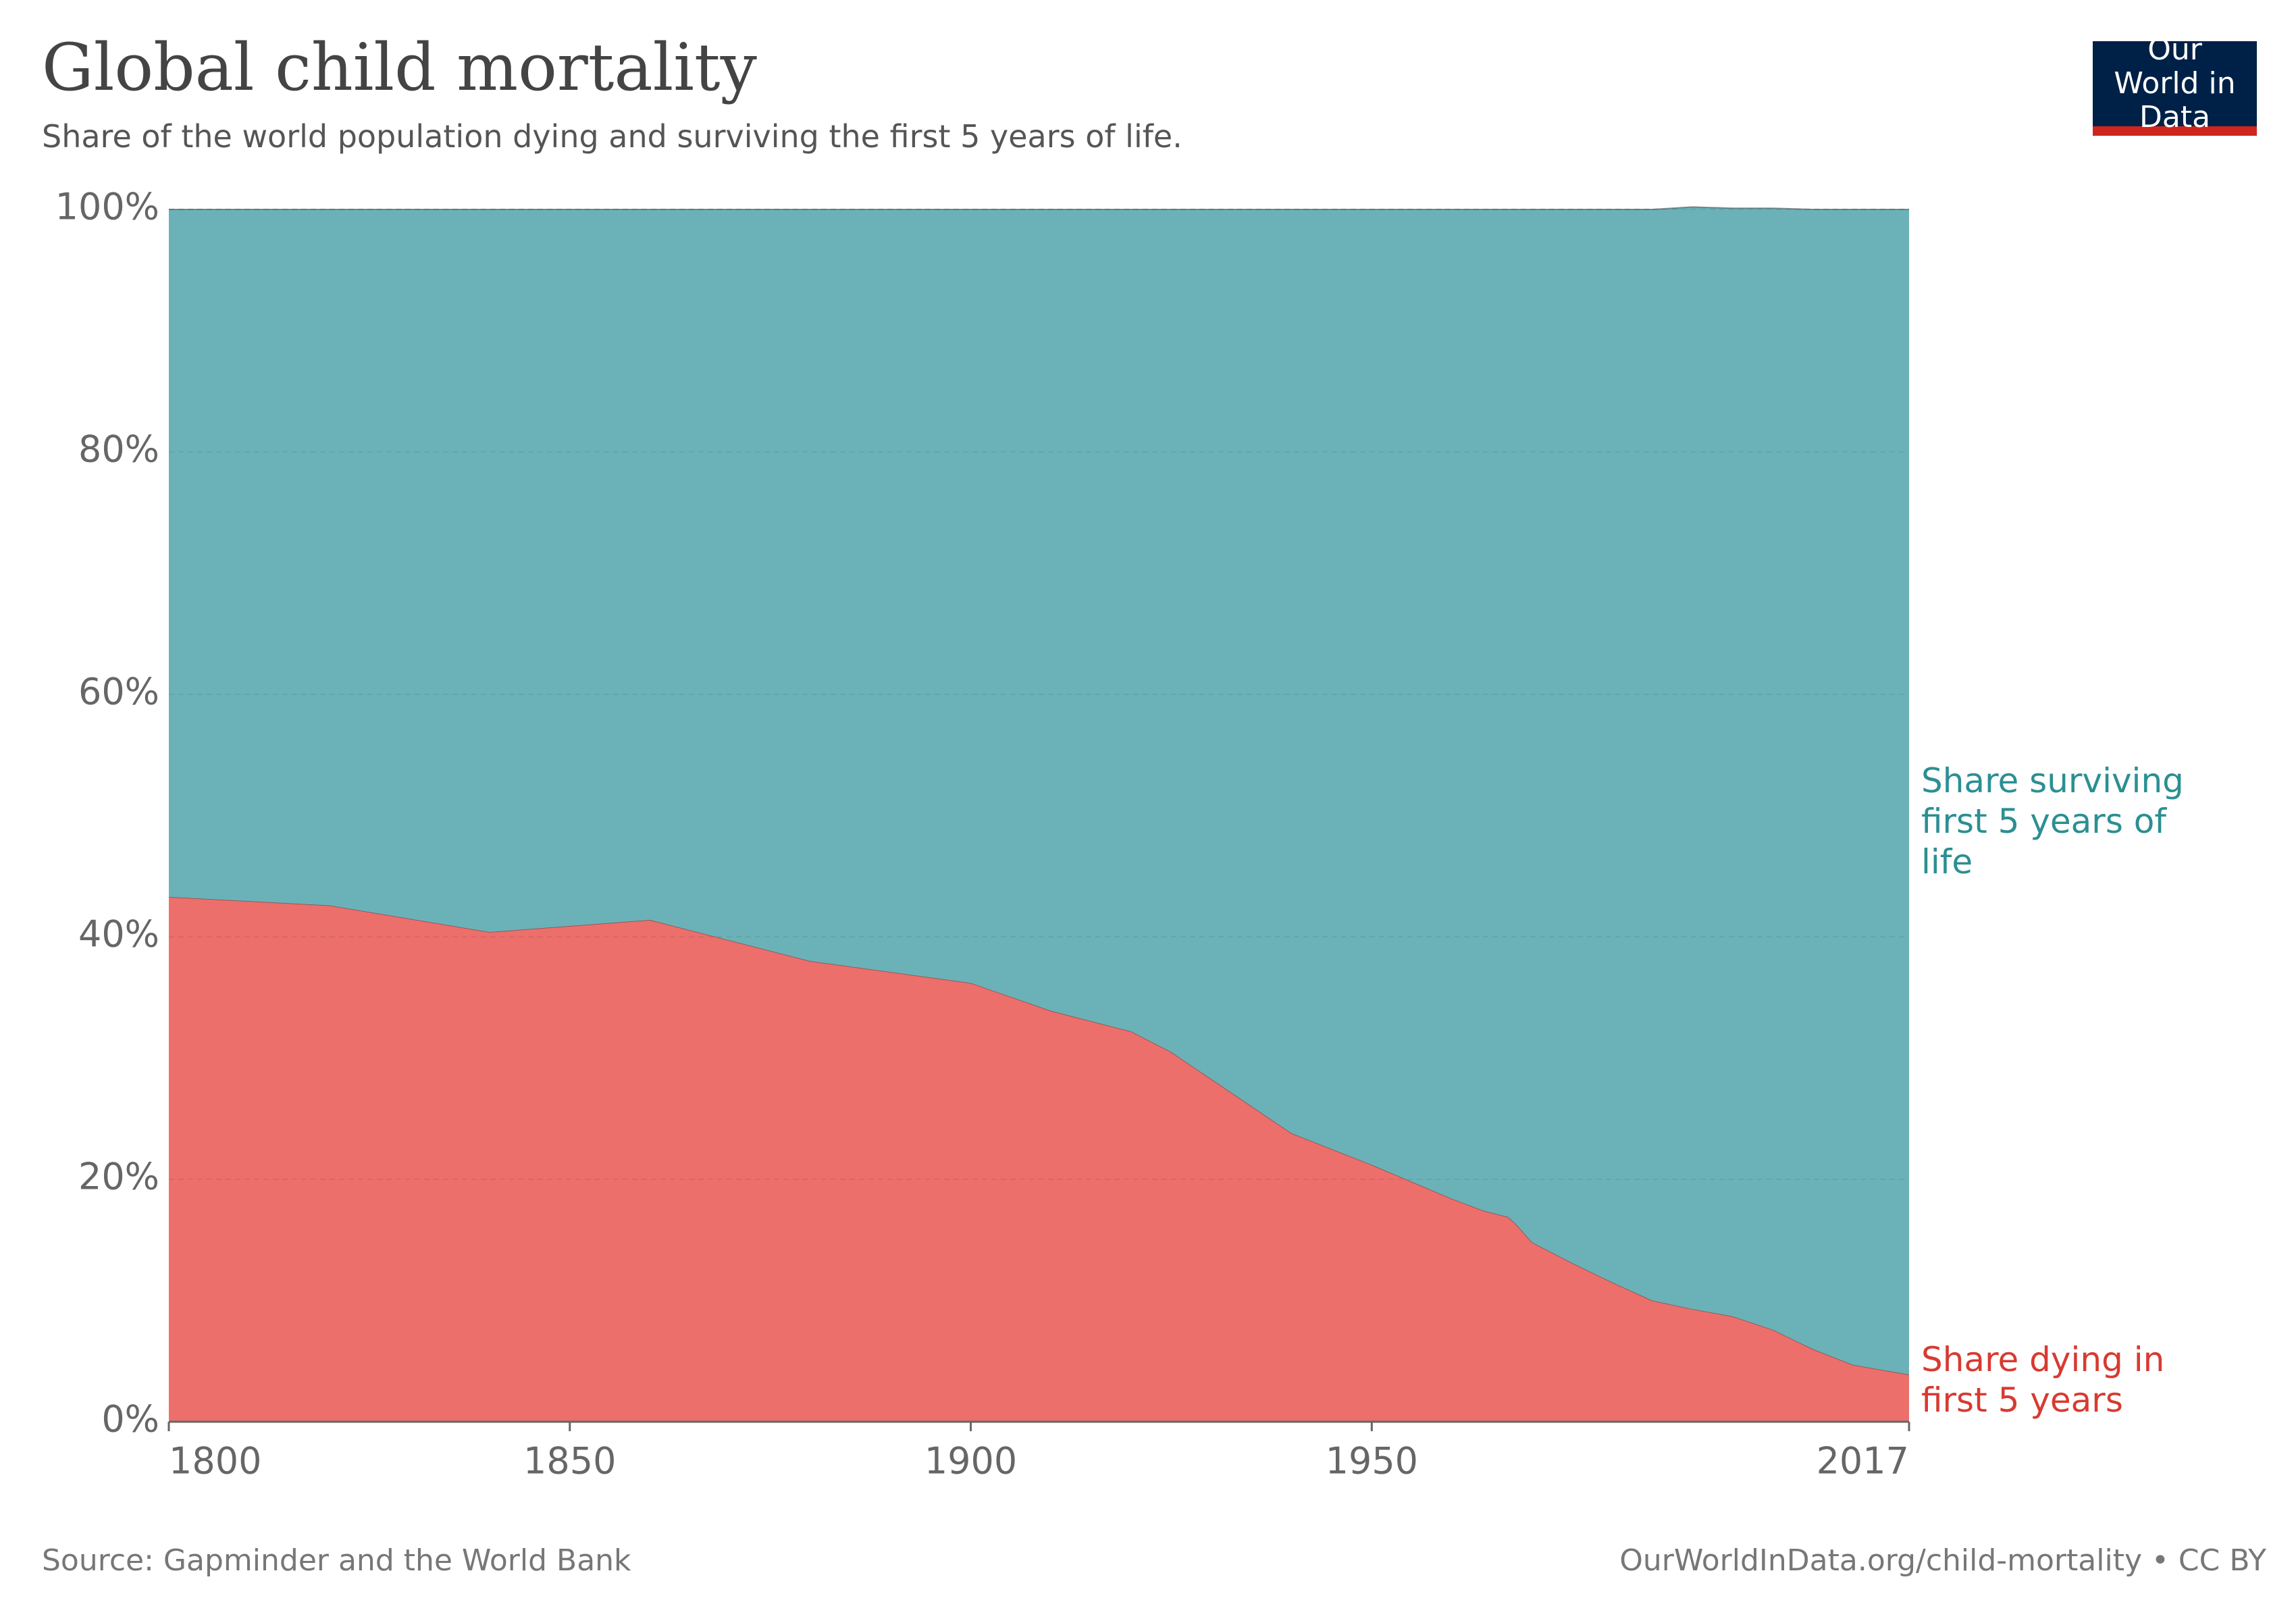 This screenshot has width=2296, height=1621. What do you see at coordinates (130, 1419) in the screenshot?
I see `y-tick-label: 0%` at bounding box center [130, 1419].